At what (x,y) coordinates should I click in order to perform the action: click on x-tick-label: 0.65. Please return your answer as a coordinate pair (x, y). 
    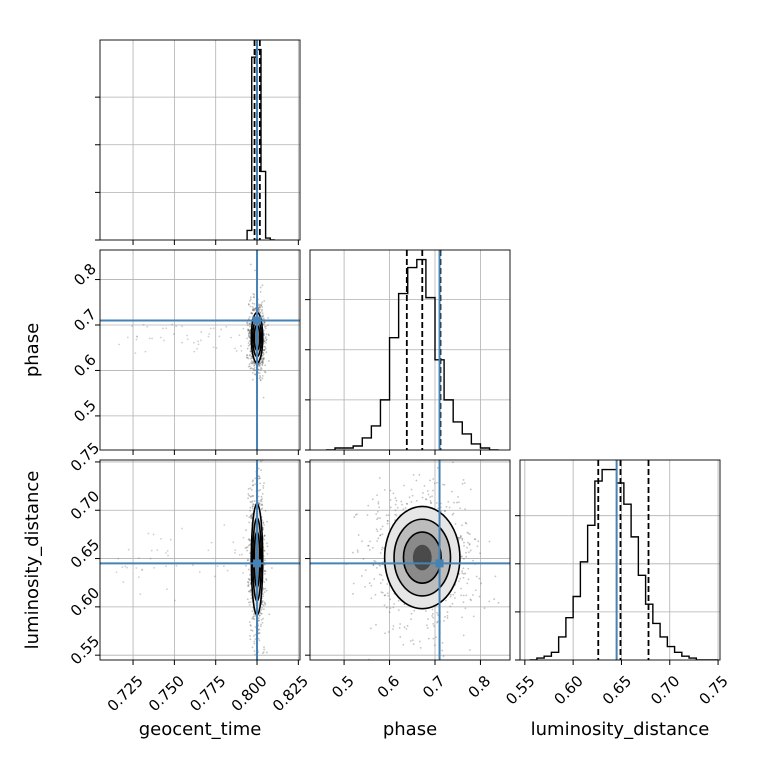
    Looking at the image, I should click on (617, 690).